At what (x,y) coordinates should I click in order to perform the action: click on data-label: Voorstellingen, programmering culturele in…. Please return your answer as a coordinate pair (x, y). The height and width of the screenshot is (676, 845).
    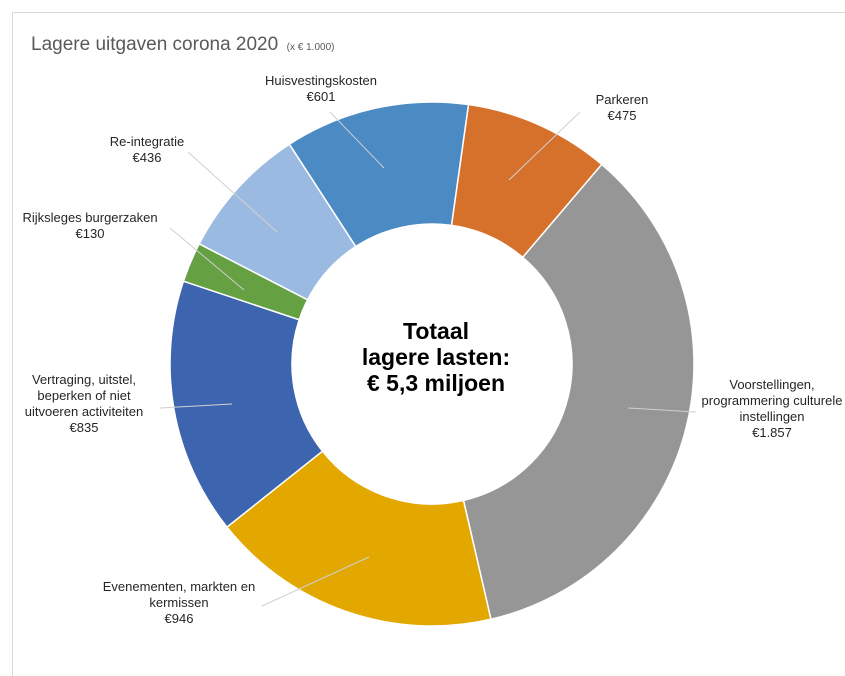
    Looking at the image, I should click on (772, 408).